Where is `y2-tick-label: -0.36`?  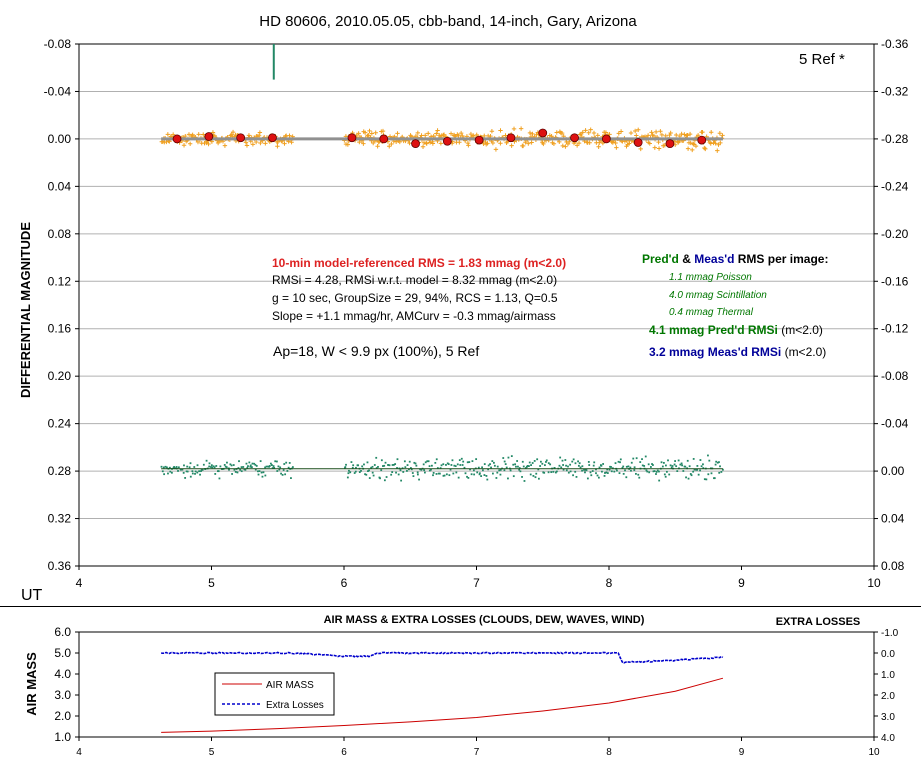 y2-tick-label: -0.36 is located at coordinates (895, 44).